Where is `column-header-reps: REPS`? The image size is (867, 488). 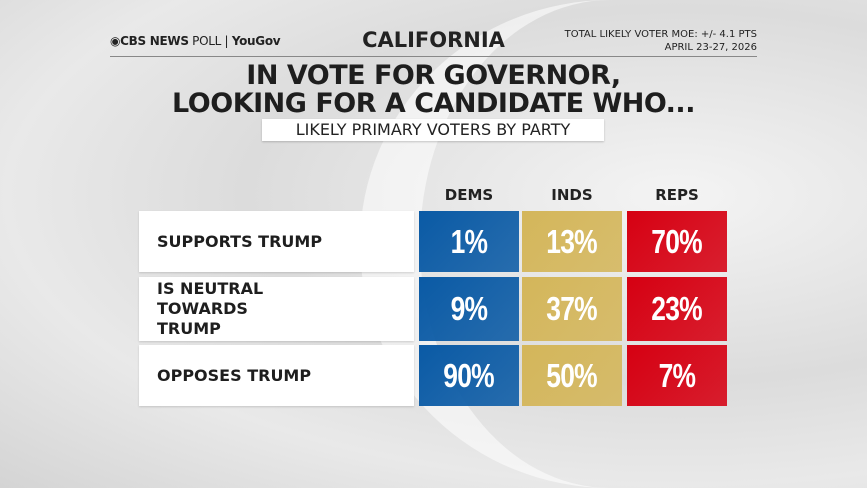
column-header-reps: REPS is located at coordinates (677, 195).